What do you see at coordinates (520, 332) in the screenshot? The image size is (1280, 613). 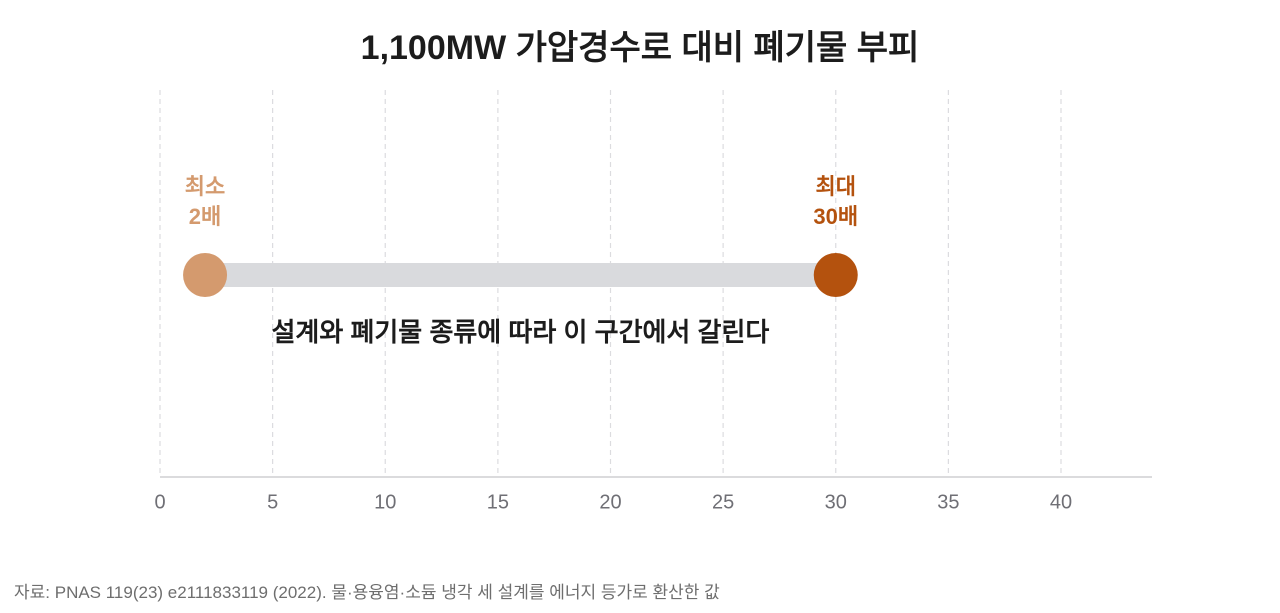 I see `range-annotation: 설계와 폐기물 종류에 따라 이 구간에서 갈린다` at bounding box center [520, 332].